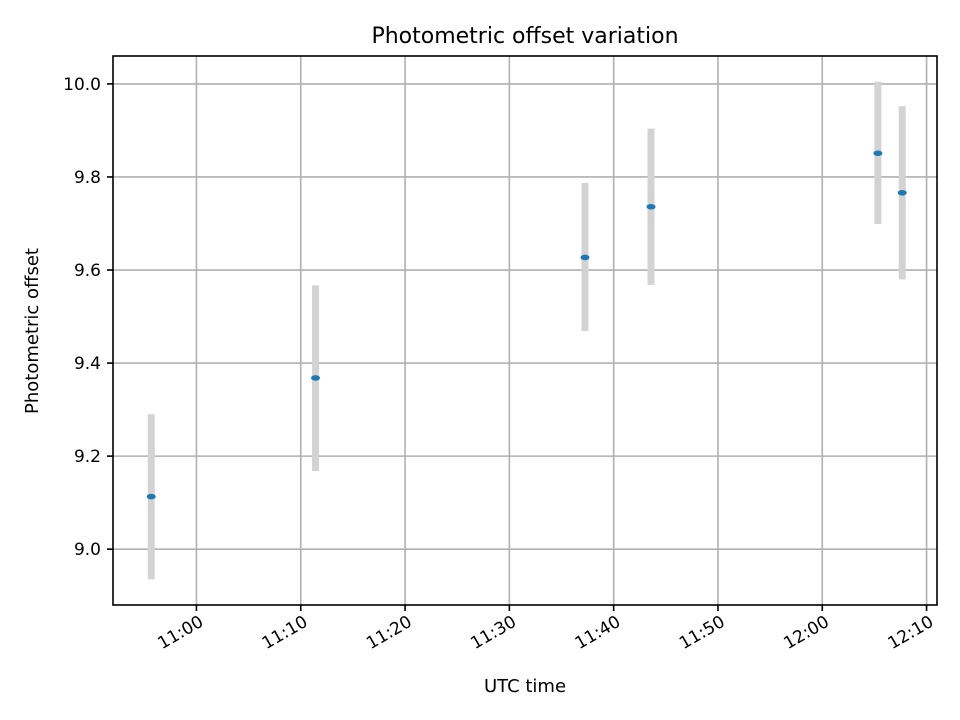  I want to click on y-axis-ticks: 9.0 9.2 9.4 9.6 9.8 10.0, so click(88, 317).